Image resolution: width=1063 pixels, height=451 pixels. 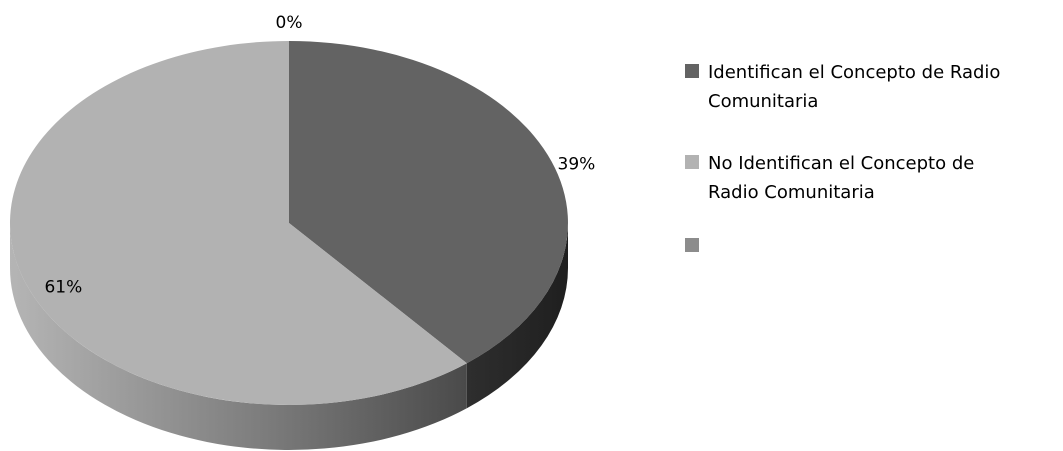 What do you see at coordinates (692, 71) in the screenshot?
I see `legend-swatch-identifican` at bounding box center [692, 71].